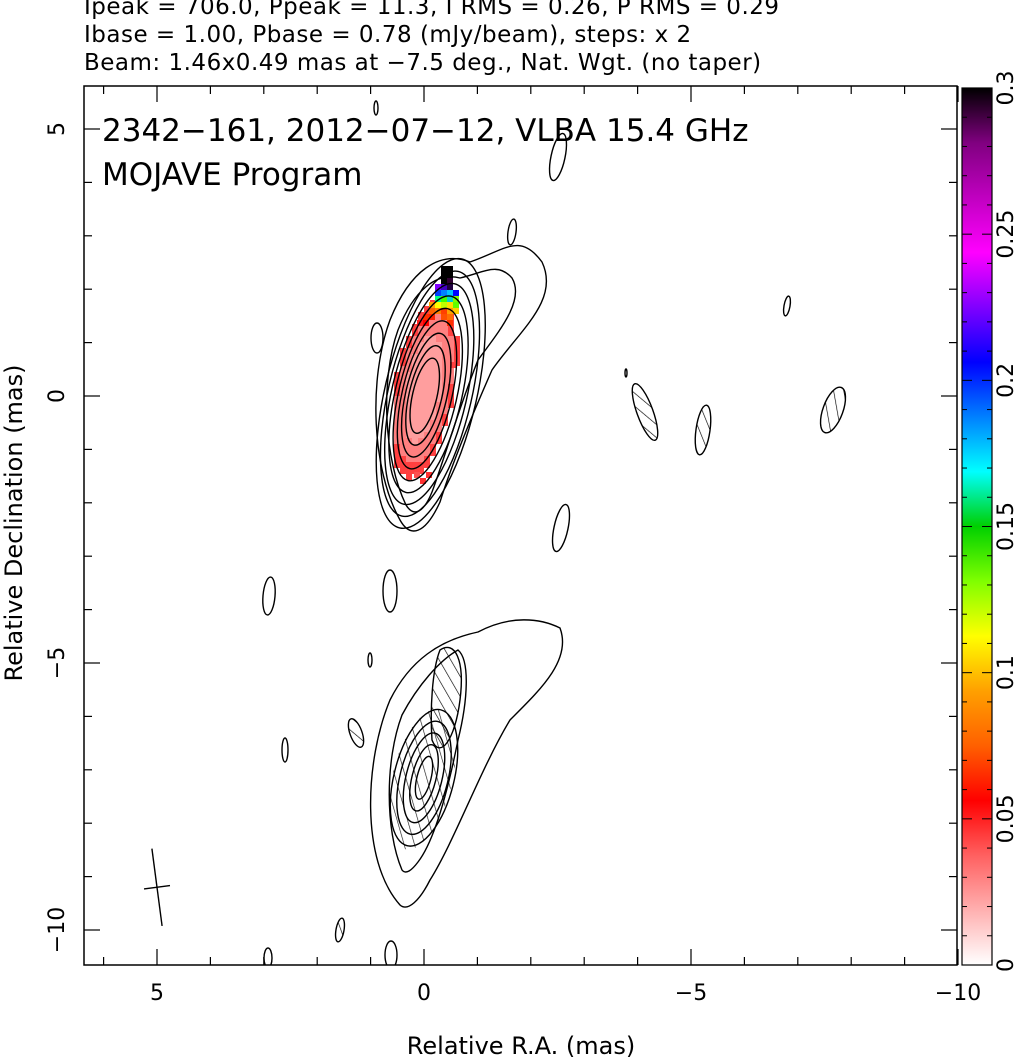 The height and width of the screenshot is (1061, 1022). I want to click on x-tick-label: −10, so click(958, 993).